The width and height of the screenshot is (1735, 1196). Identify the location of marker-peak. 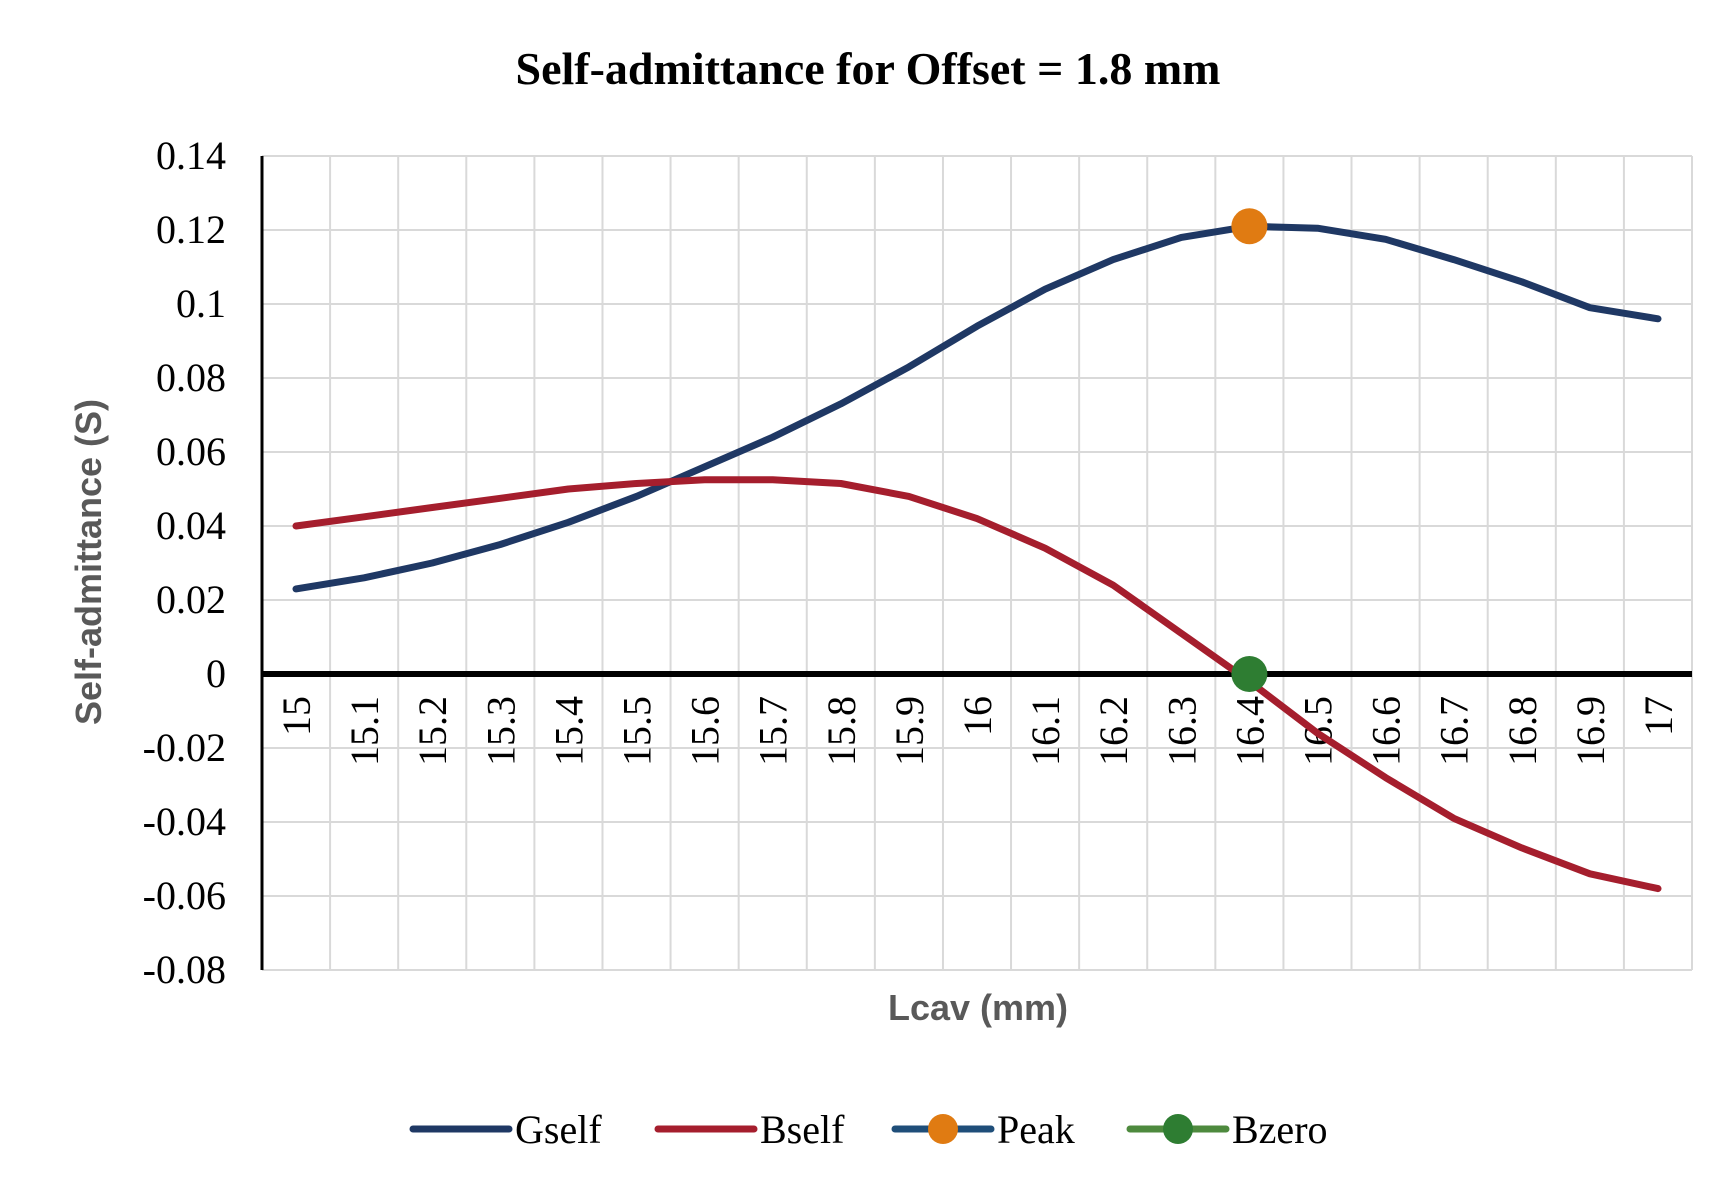
(1249, 226).